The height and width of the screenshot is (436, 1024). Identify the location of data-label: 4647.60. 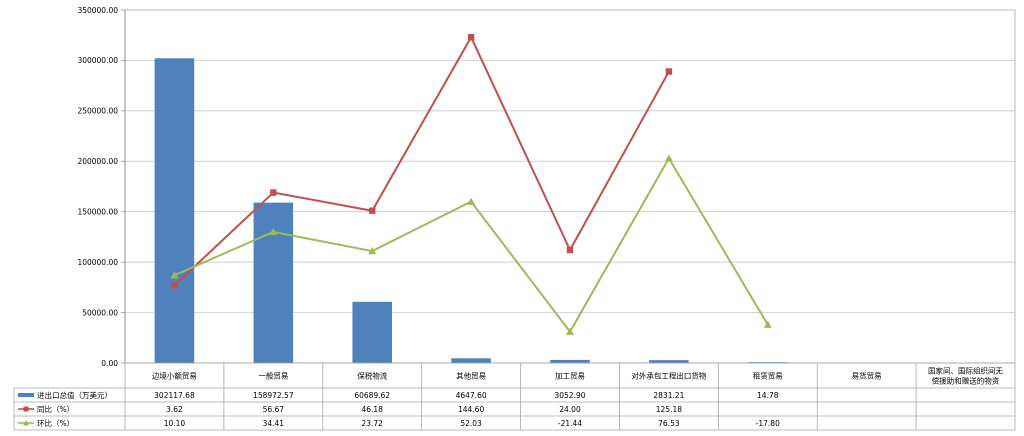
(471, 395).